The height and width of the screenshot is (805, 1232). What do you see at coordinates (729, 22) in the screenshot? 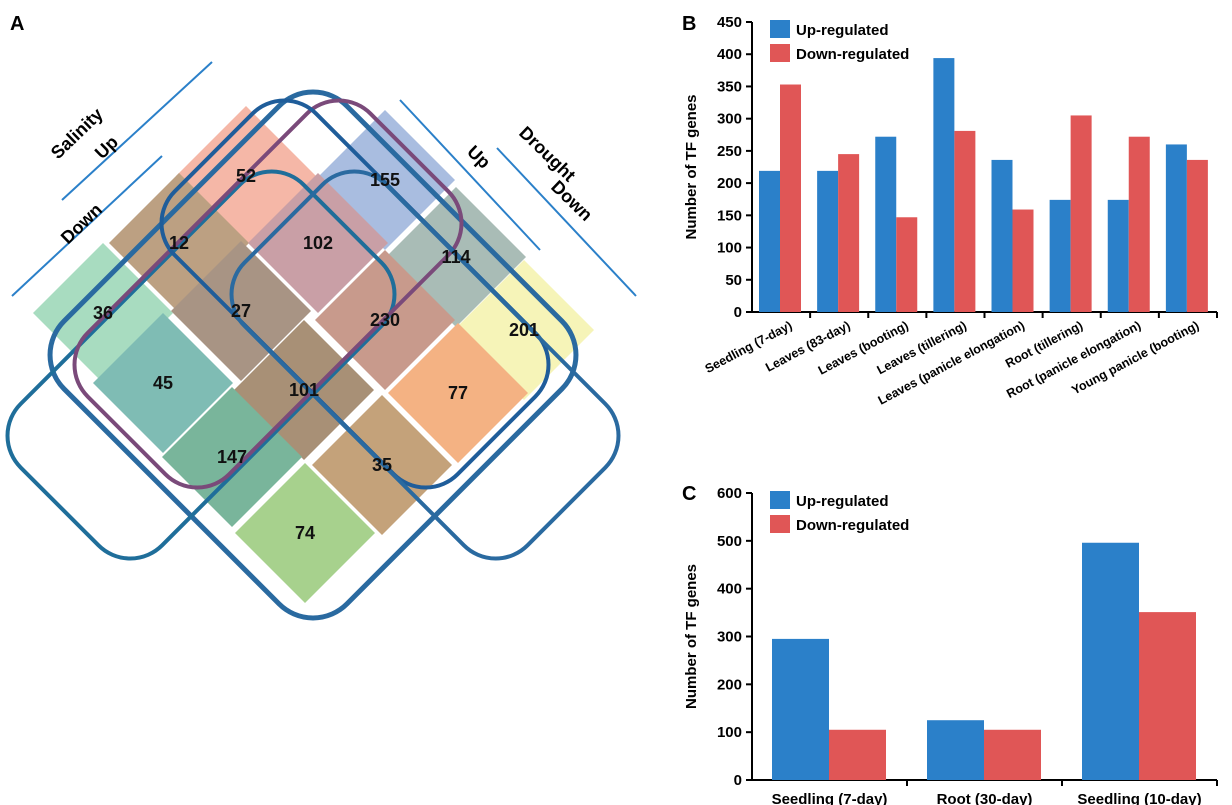
I see `y-tick-label: 450` at bounding box center [729, 22].